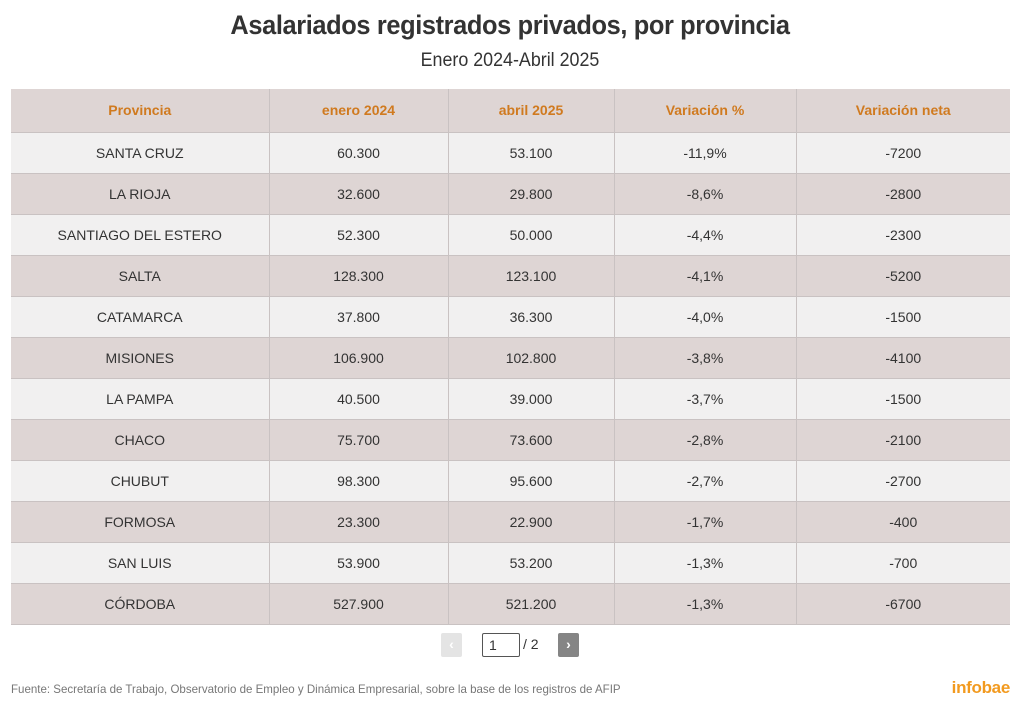 The image size is (1020, 709). I want to click on infobae-logo: infobae, so click(981, 687).